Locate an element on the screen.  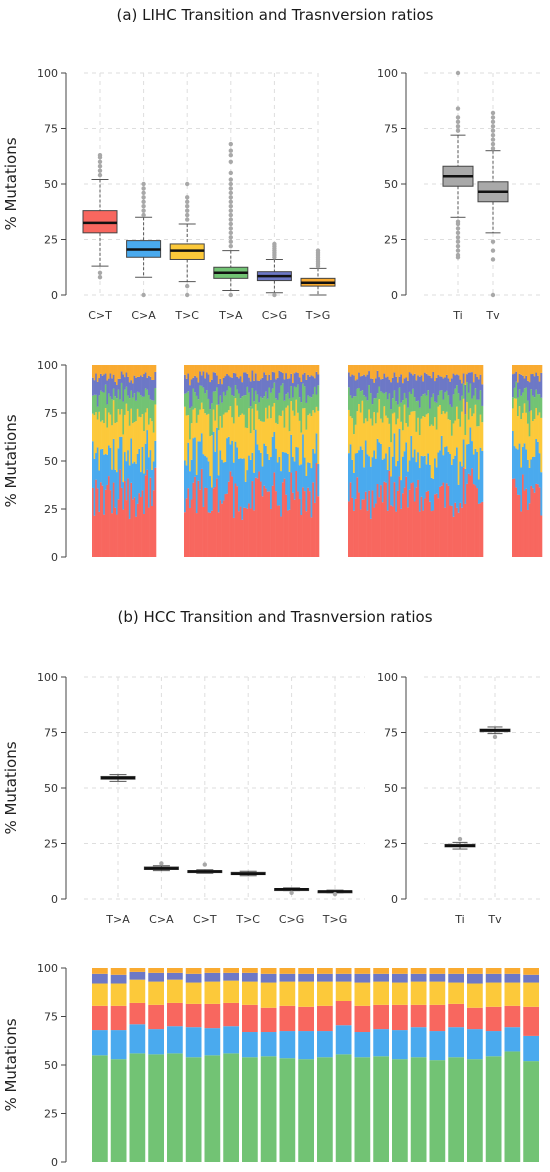
y-tick-label: 75 is located at coordinates (51, 129).